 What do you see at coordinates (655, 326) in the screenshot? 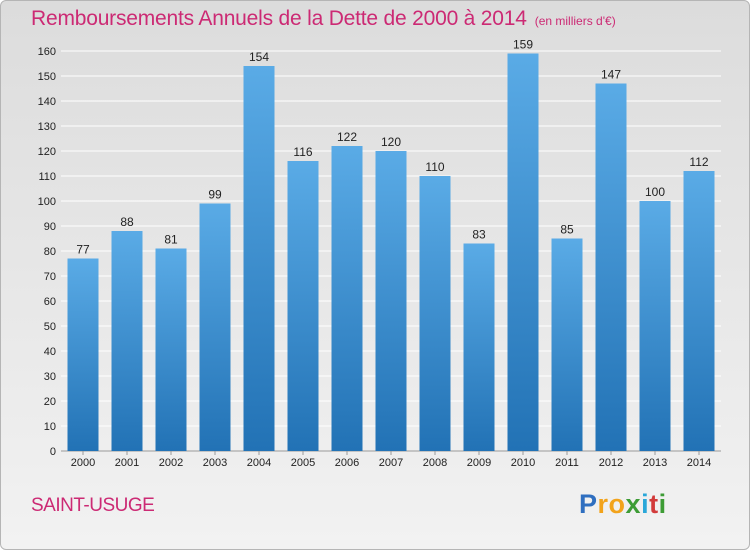
I see `bar-2013` at bounding box center [655, 326].